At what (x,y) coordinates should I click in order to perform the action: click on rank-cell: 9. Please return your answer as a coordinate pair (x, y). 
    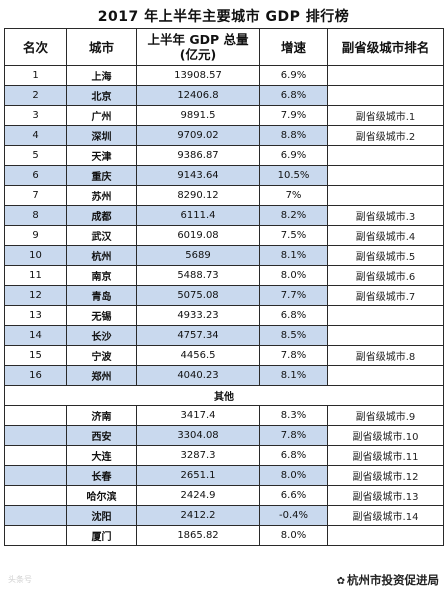
    Looking at the image, I should click on (35, 235).